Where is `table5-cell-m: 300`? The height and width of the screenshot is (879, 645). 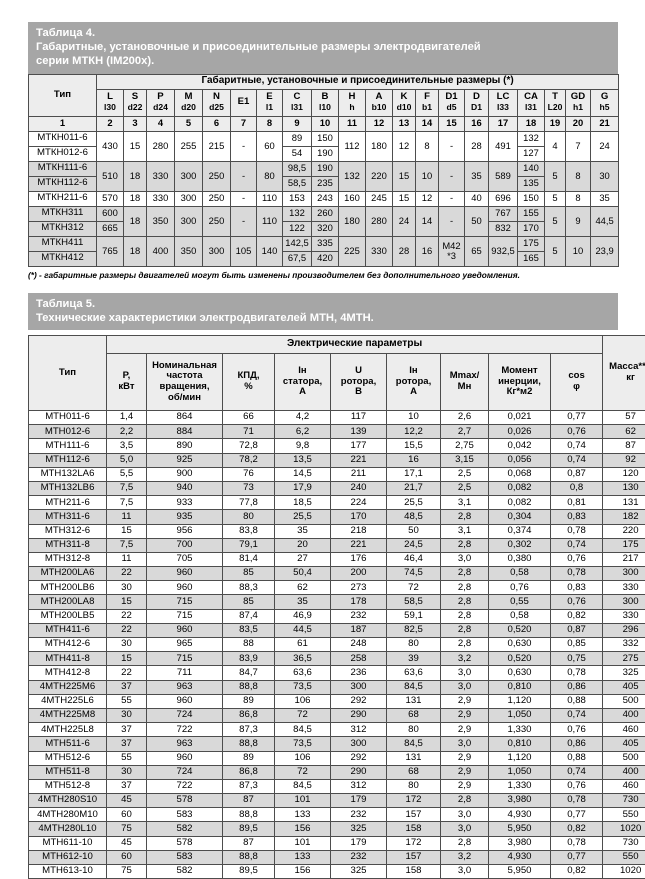 table5-cell-m: 300 is located at coordinates (624, 602).